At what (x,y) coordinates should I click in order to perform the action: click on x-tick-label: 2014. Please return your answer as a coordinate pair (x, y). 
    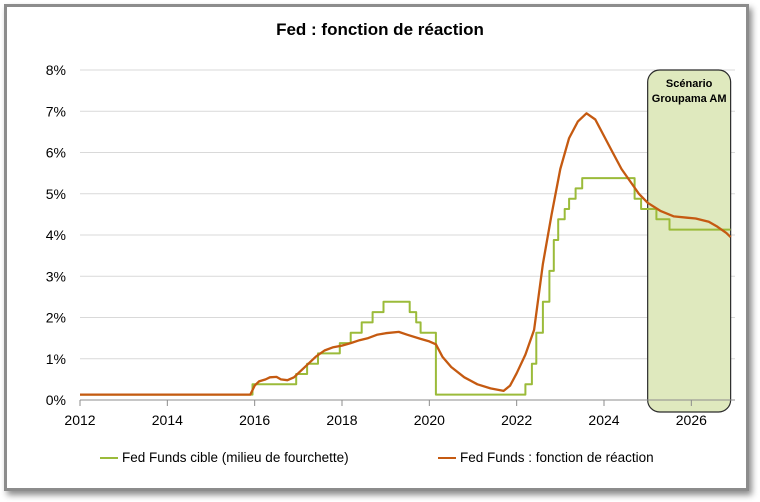
    Looking at the image, I should click on (167, 420).